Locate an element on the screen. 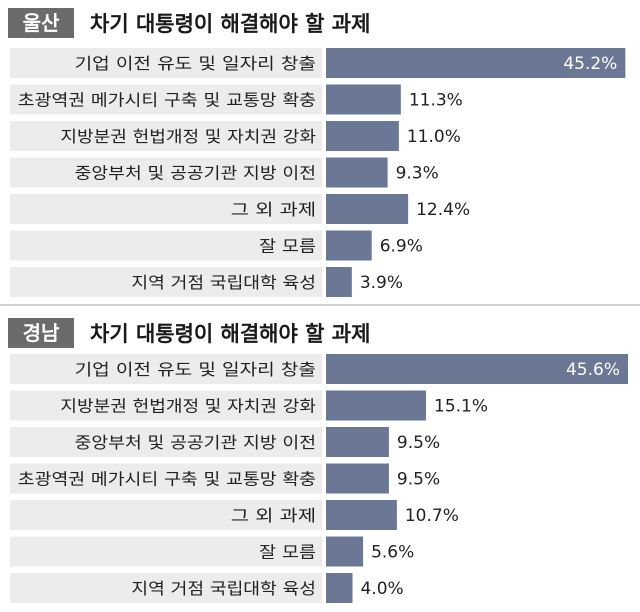  bar-row: 지방분권 헌법개정 및 자치권 강화 11.0% is located at coordinates (235, 136).